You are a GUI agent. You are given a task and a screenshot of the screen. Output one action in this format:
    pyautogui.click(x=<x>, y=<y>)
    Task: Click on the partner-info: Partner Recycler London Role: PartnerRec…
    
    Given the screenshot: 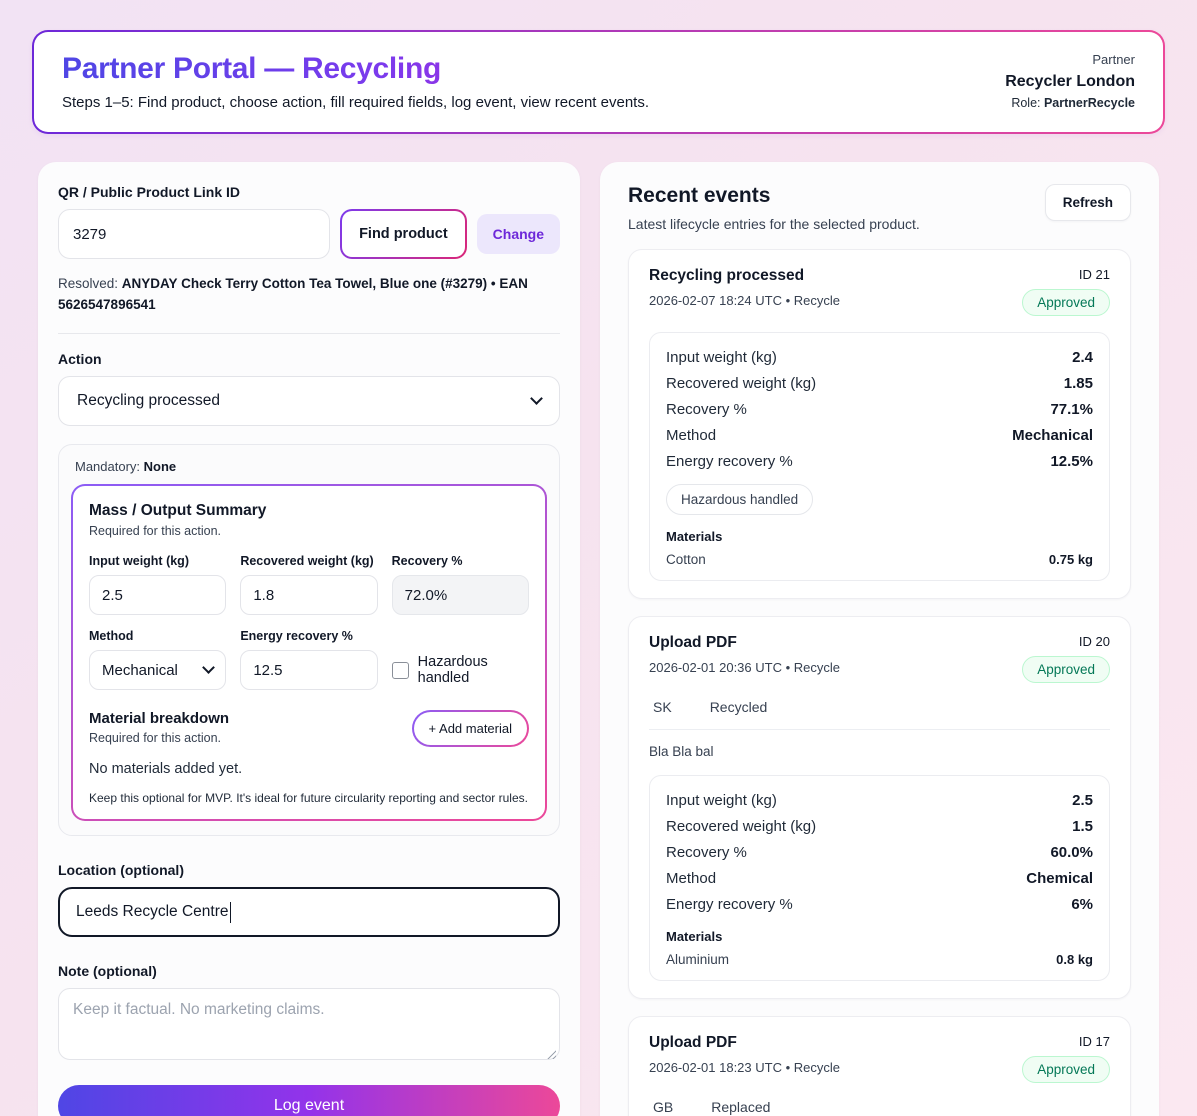 What is the action you would take?
    pyautogui.click(x=1070, y=81)
    